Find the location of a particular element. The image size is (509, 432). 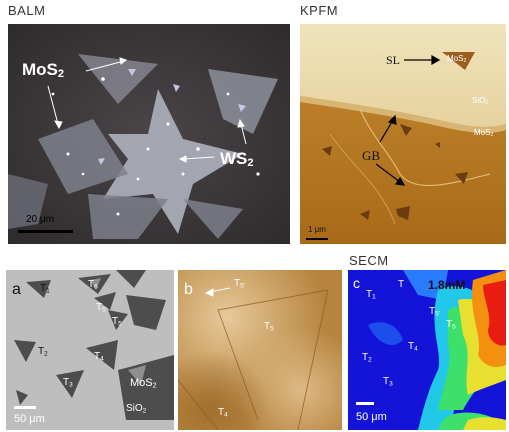

kpfm-title: KPFM is located at coordinates (319, 10).